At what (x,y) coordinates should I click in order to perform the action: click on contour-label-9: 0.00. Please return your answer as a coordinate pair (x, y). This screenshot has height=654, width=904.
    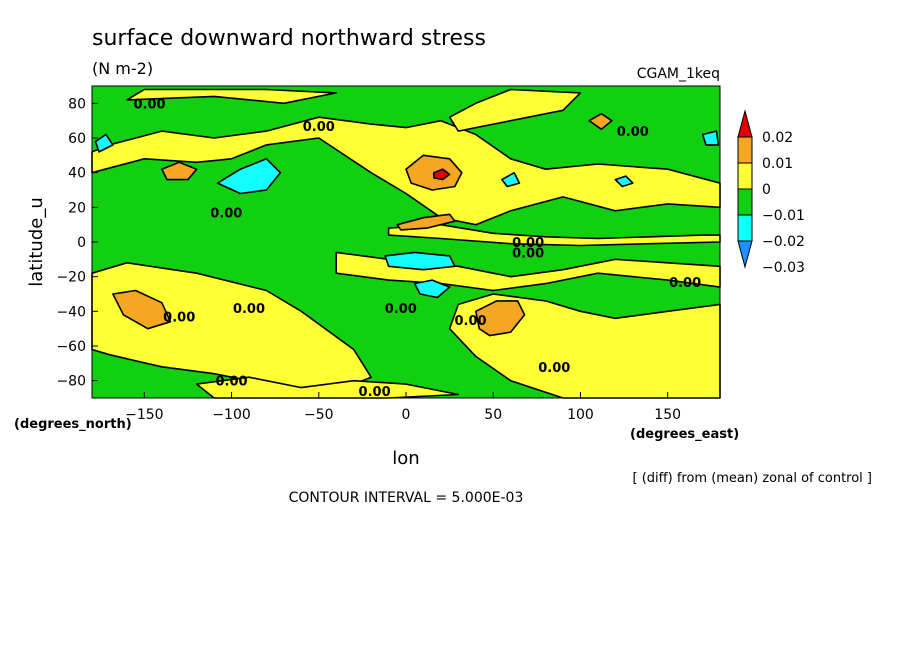
    Looking at the image, I should click on (401, 309).